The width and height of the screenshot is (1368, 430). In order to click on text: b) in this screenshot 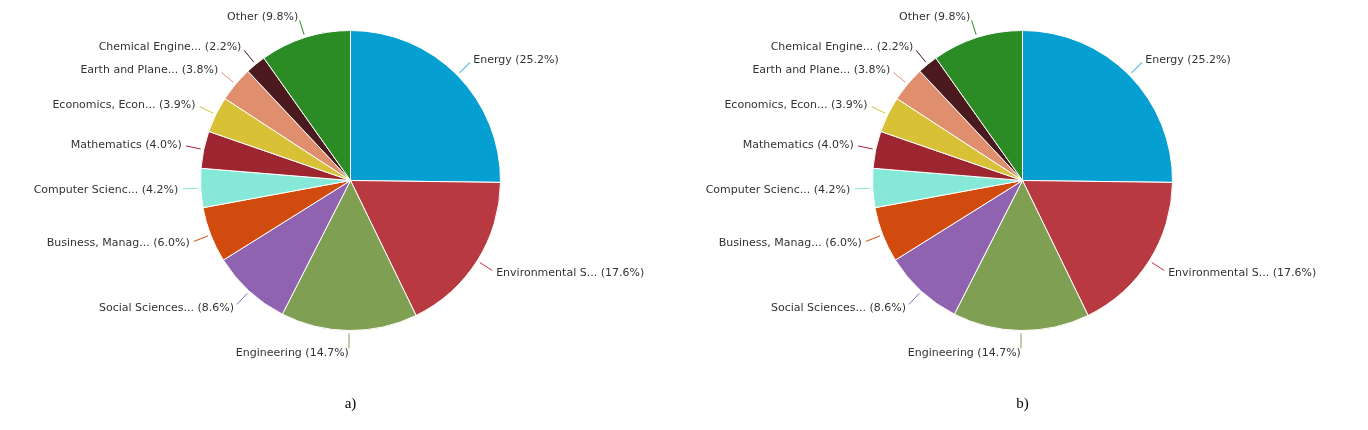, I will do `click(1022, 403)`.